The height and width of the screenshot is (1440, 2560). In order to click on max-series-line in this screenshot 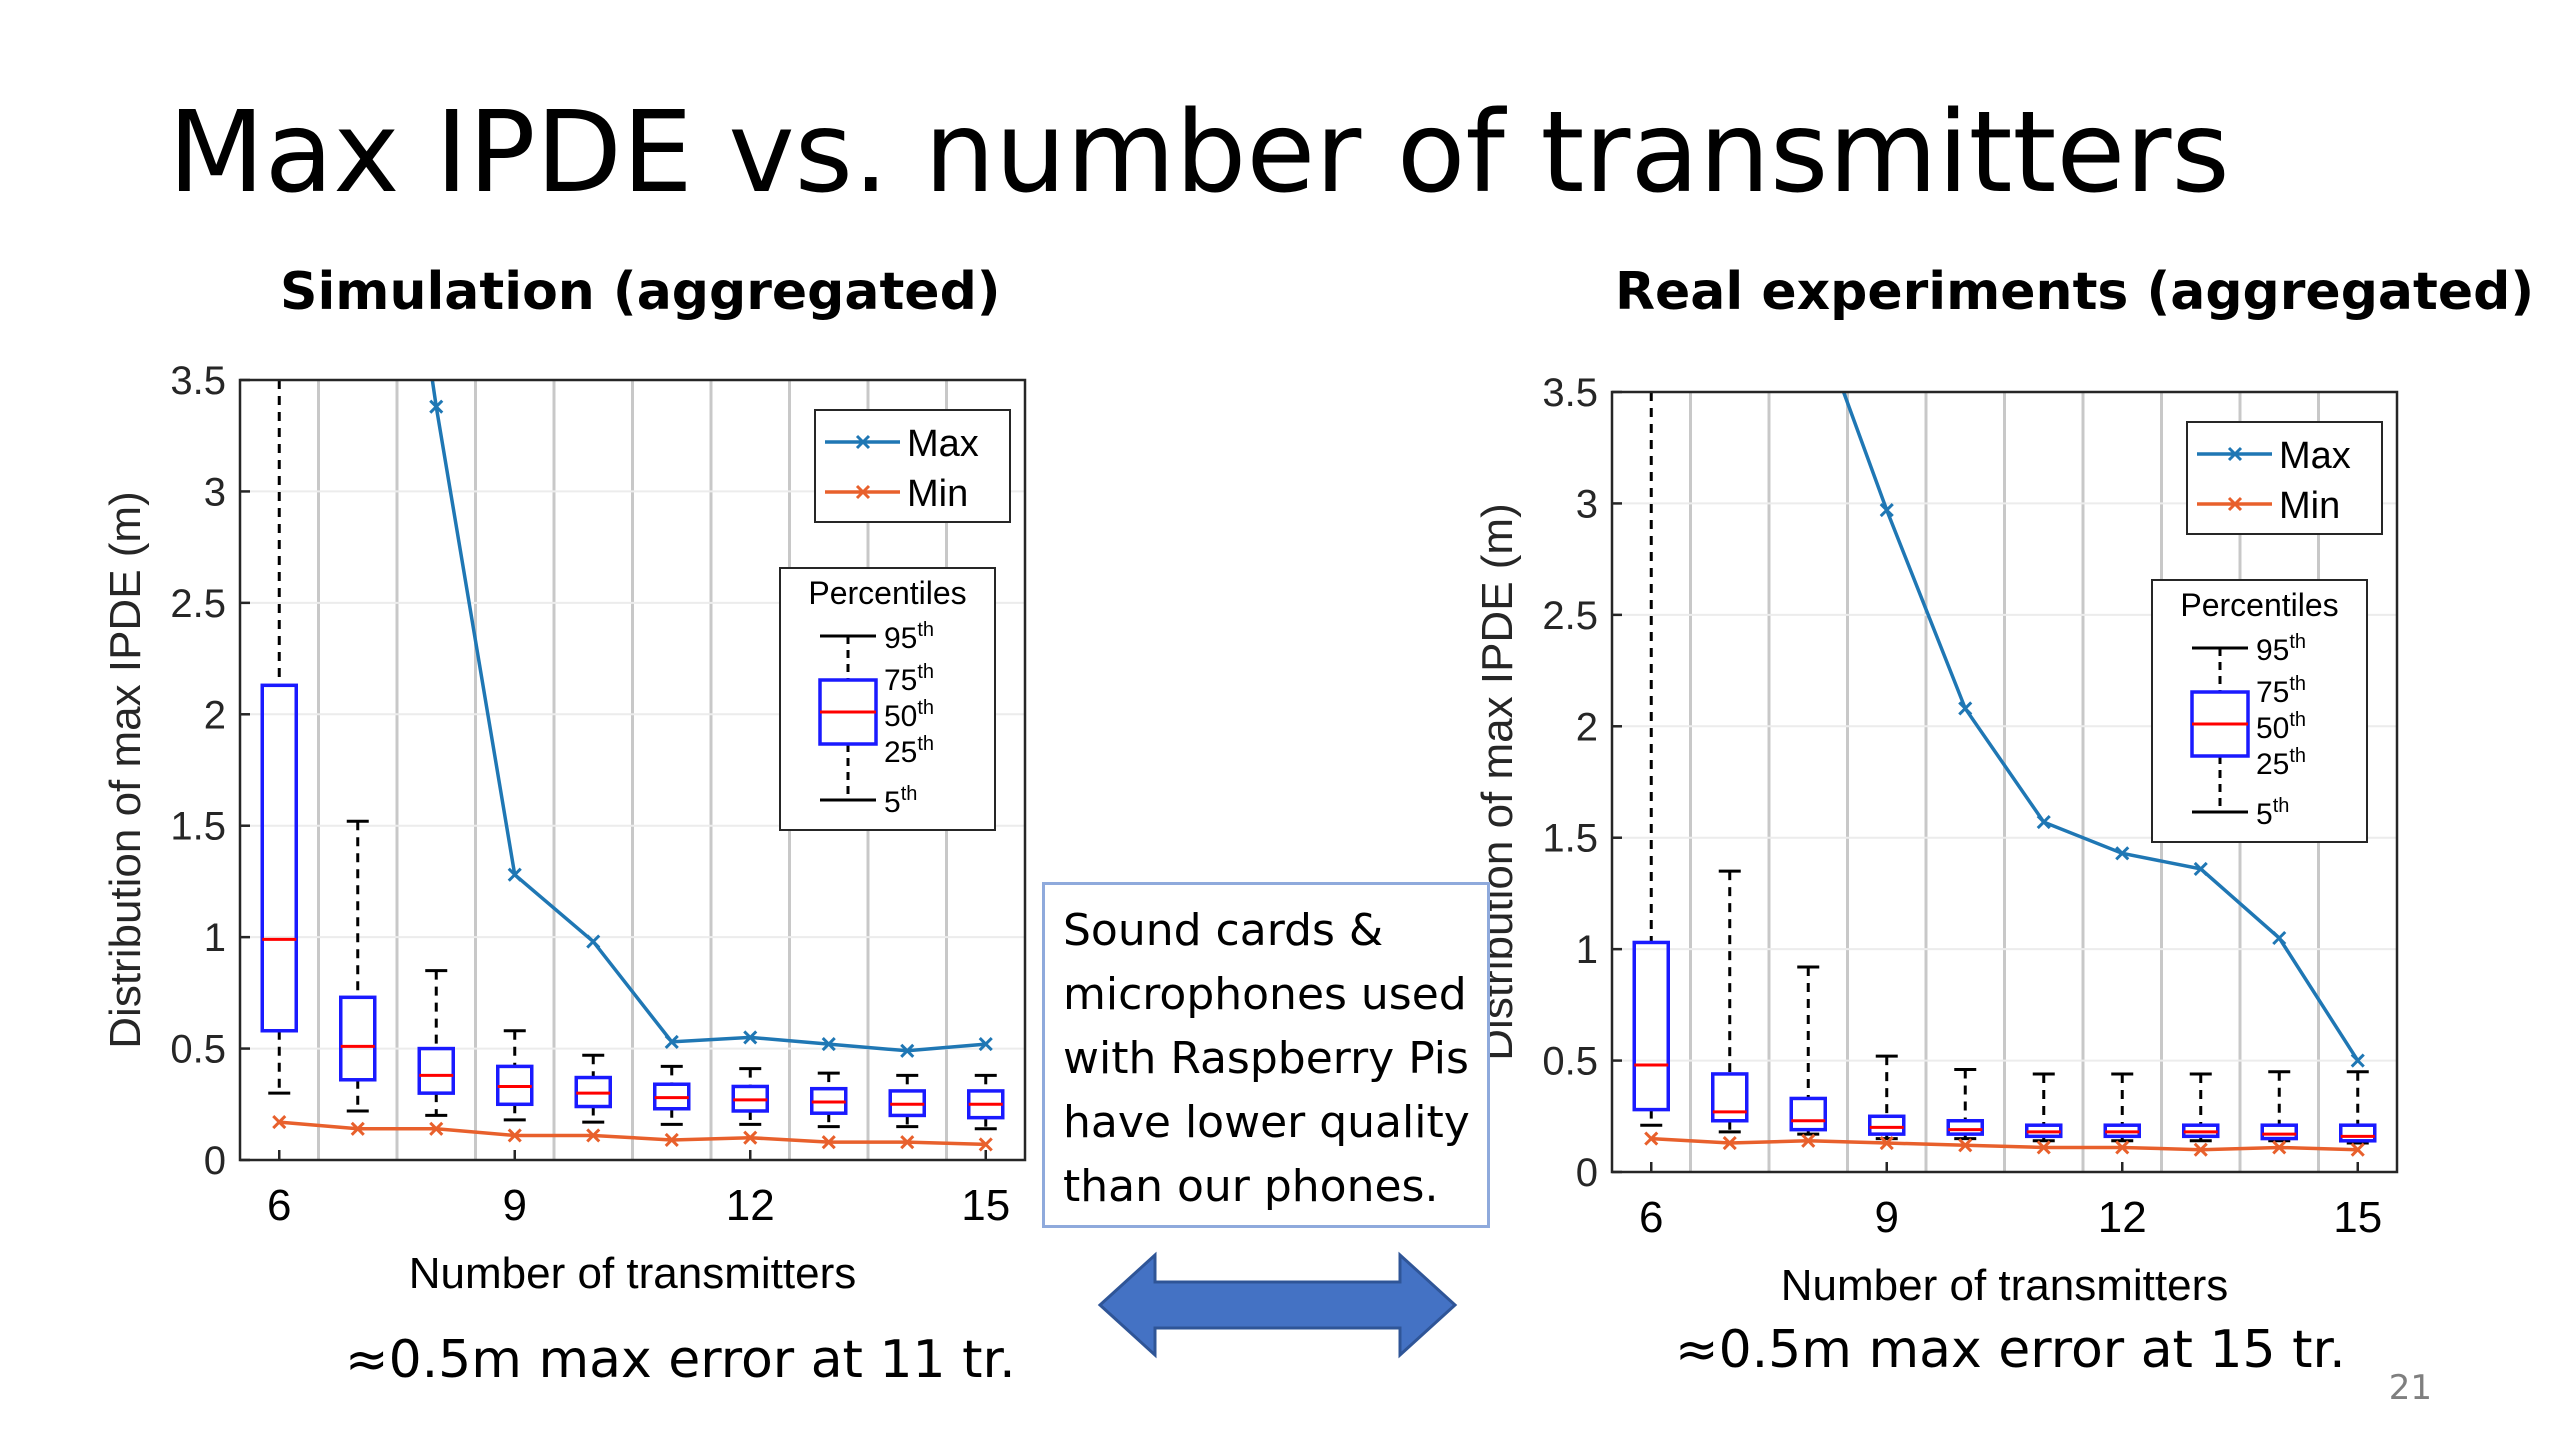, I will do `click(2100, 726)`.